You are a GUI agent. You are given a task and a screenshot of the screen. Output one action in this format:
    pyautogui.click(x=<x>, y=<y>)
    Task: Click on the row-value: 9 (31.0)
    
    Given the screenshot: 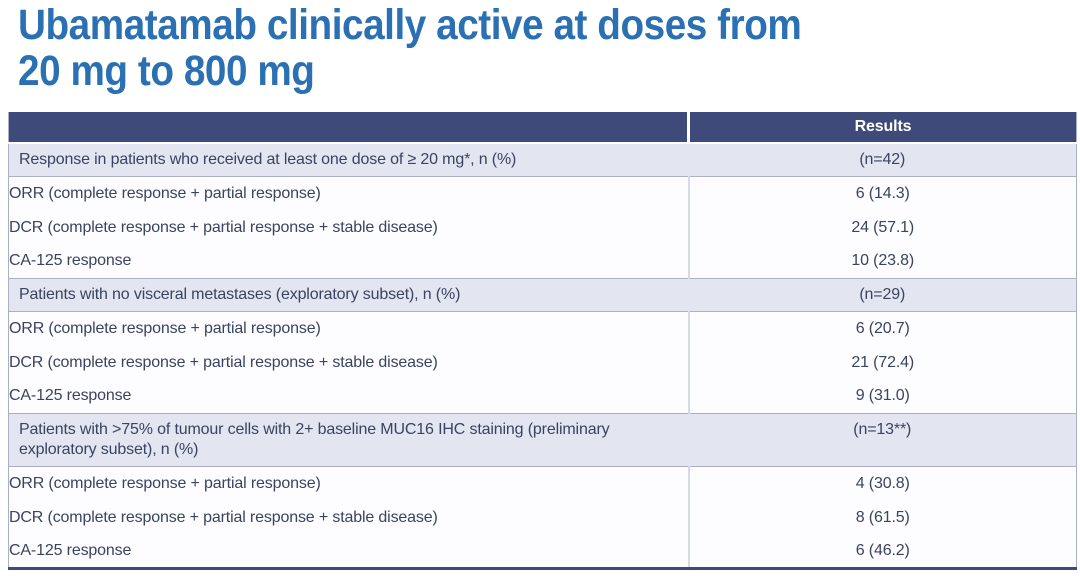 What is the action you would take?
    pyautogui.click(x=882, y=396)
    